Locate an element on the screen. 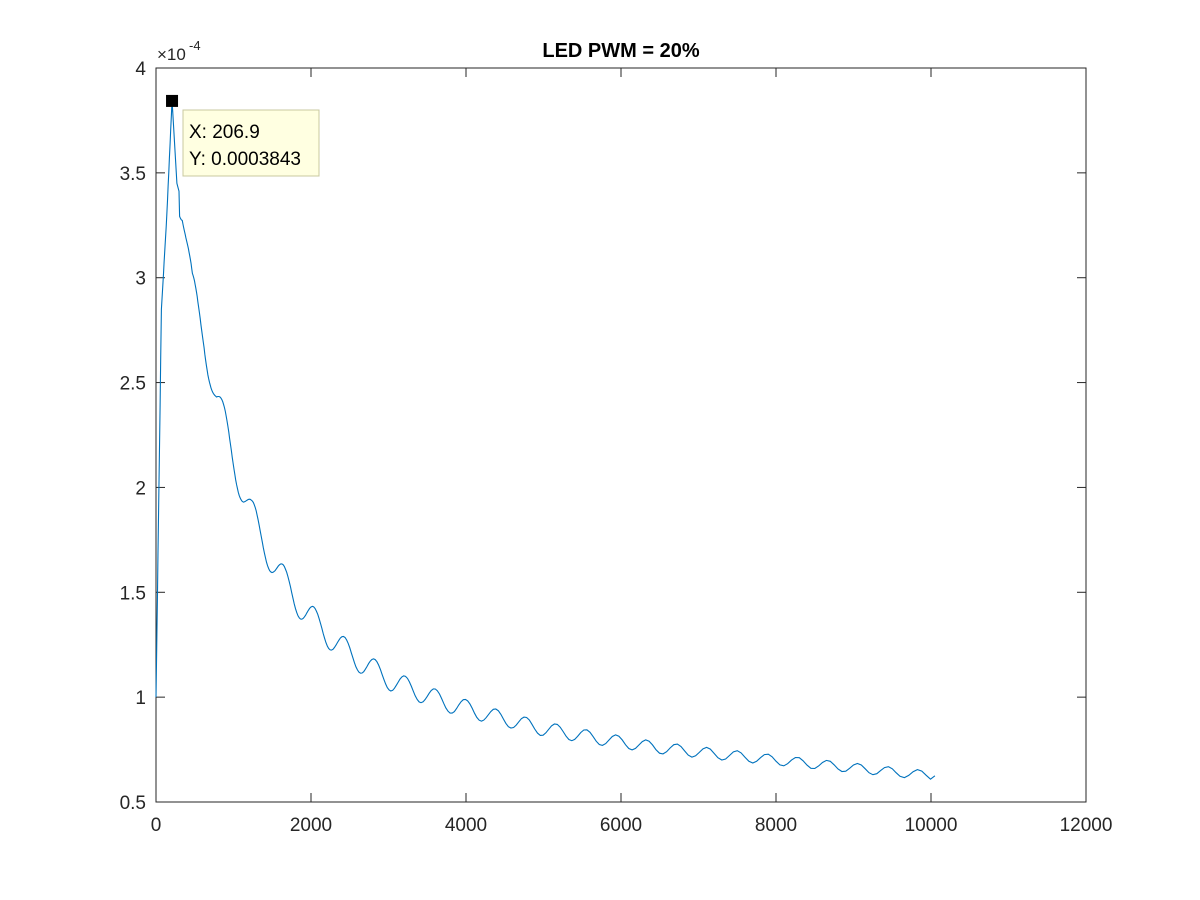 The width and height of the screenshot is (1200, 900). x-tick-label: 2000 is located at coordinates (311, 825).